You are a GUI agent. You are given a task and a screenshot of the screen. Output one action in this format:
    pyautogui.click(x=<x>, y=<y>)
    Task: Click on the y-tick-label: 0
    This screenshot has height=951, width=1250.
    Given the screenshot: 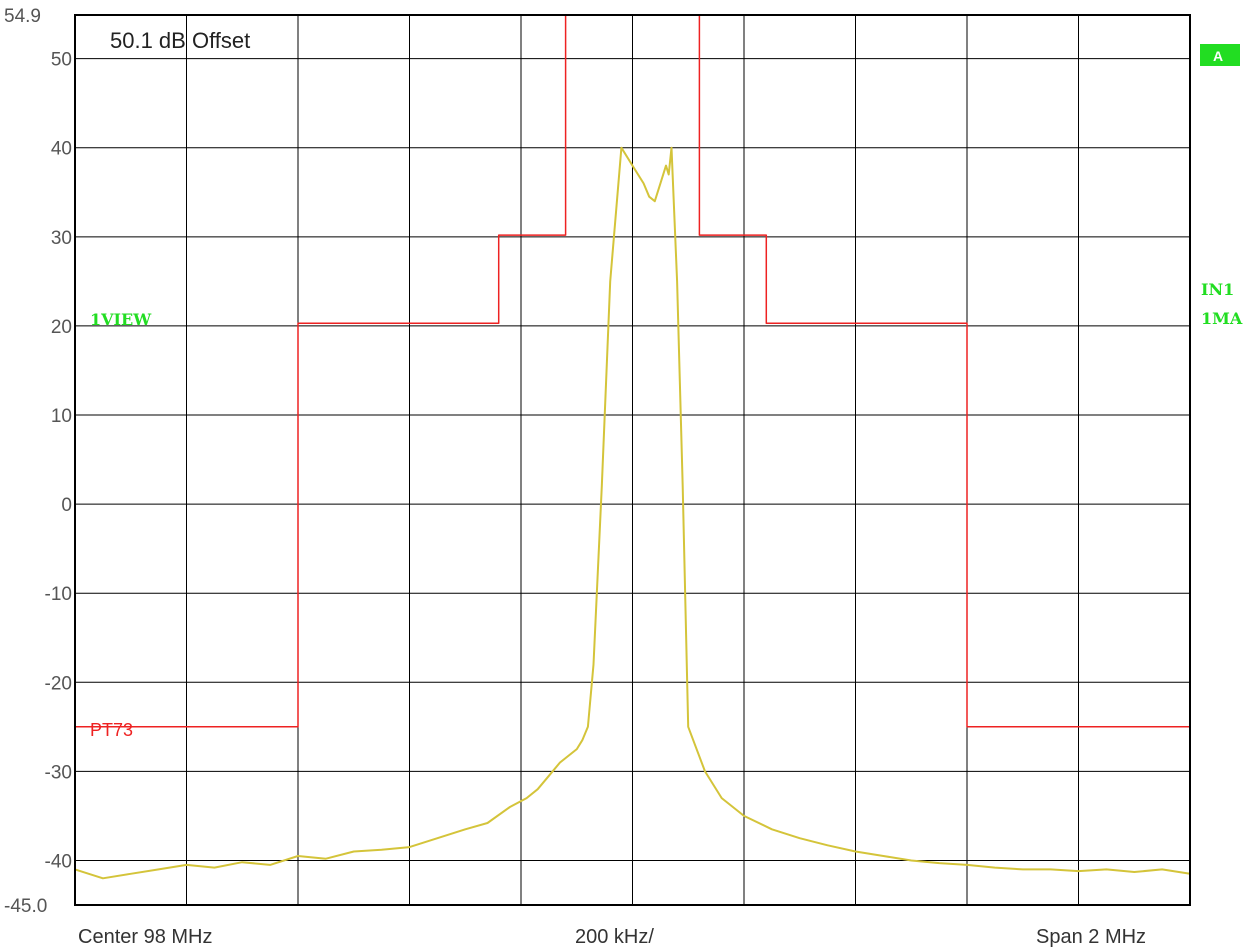 What is the action you would take?
    pyautogui.click(x=66, y=505)
    